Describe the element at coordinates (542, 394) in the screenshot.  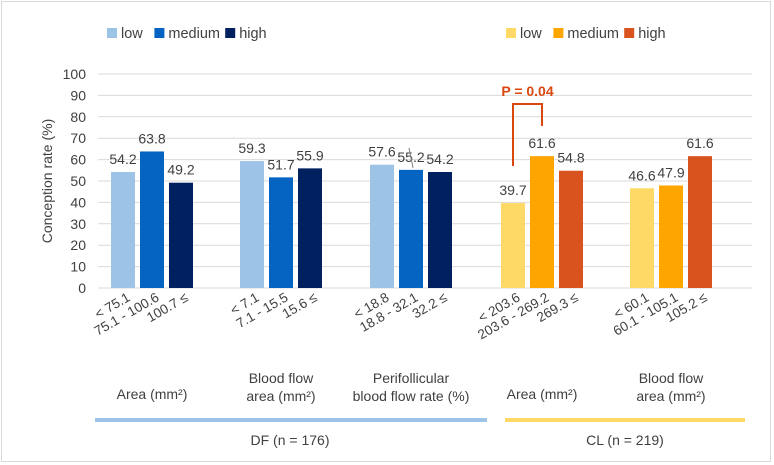
I see `group-label-3: Area (mm²)` at that location.